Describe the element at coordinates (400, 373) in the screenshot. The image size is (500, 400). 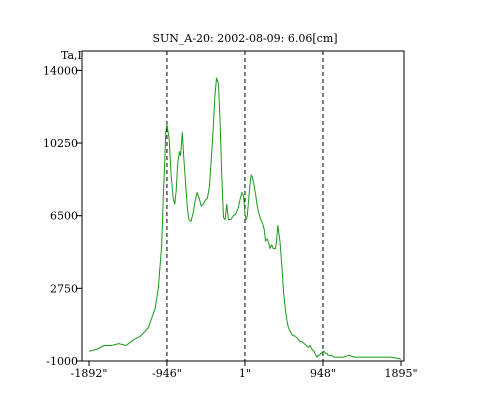
I see `x-tick-label: 1895"` at that location.